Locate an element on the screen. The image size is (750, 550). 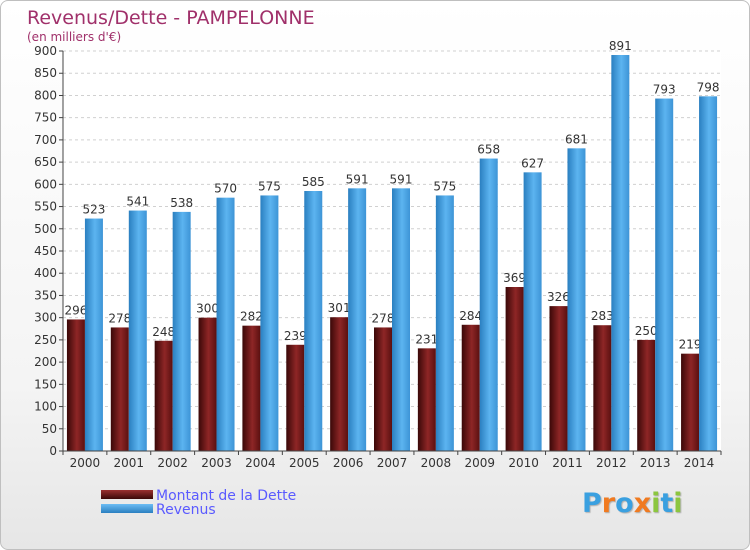
legend-swatch-revenus is located at coordinates (127, 508).